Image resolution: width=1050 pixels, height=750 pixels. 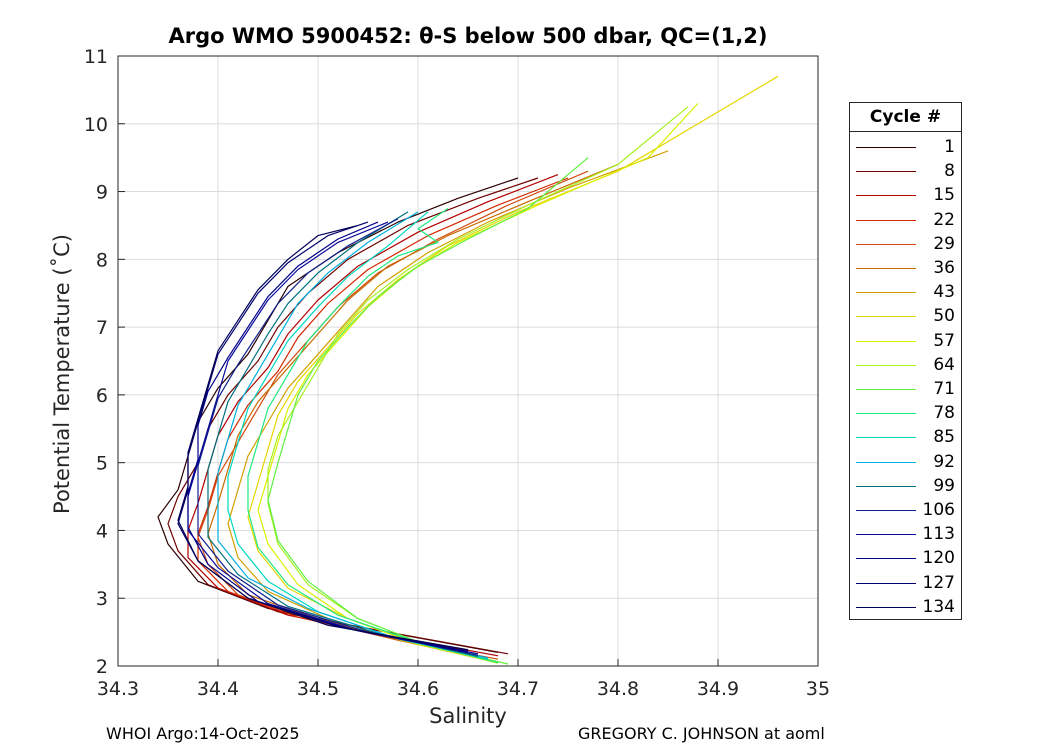 I want to click on legend-label: 57, so click(x=944, y=340).